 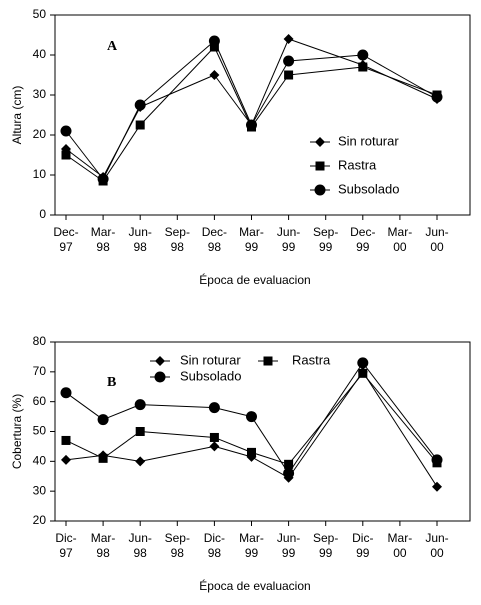 What do you see at coordinates (112, 46) in the screenshot?
I see `panel-label: A` at bounding box center [112, 46].